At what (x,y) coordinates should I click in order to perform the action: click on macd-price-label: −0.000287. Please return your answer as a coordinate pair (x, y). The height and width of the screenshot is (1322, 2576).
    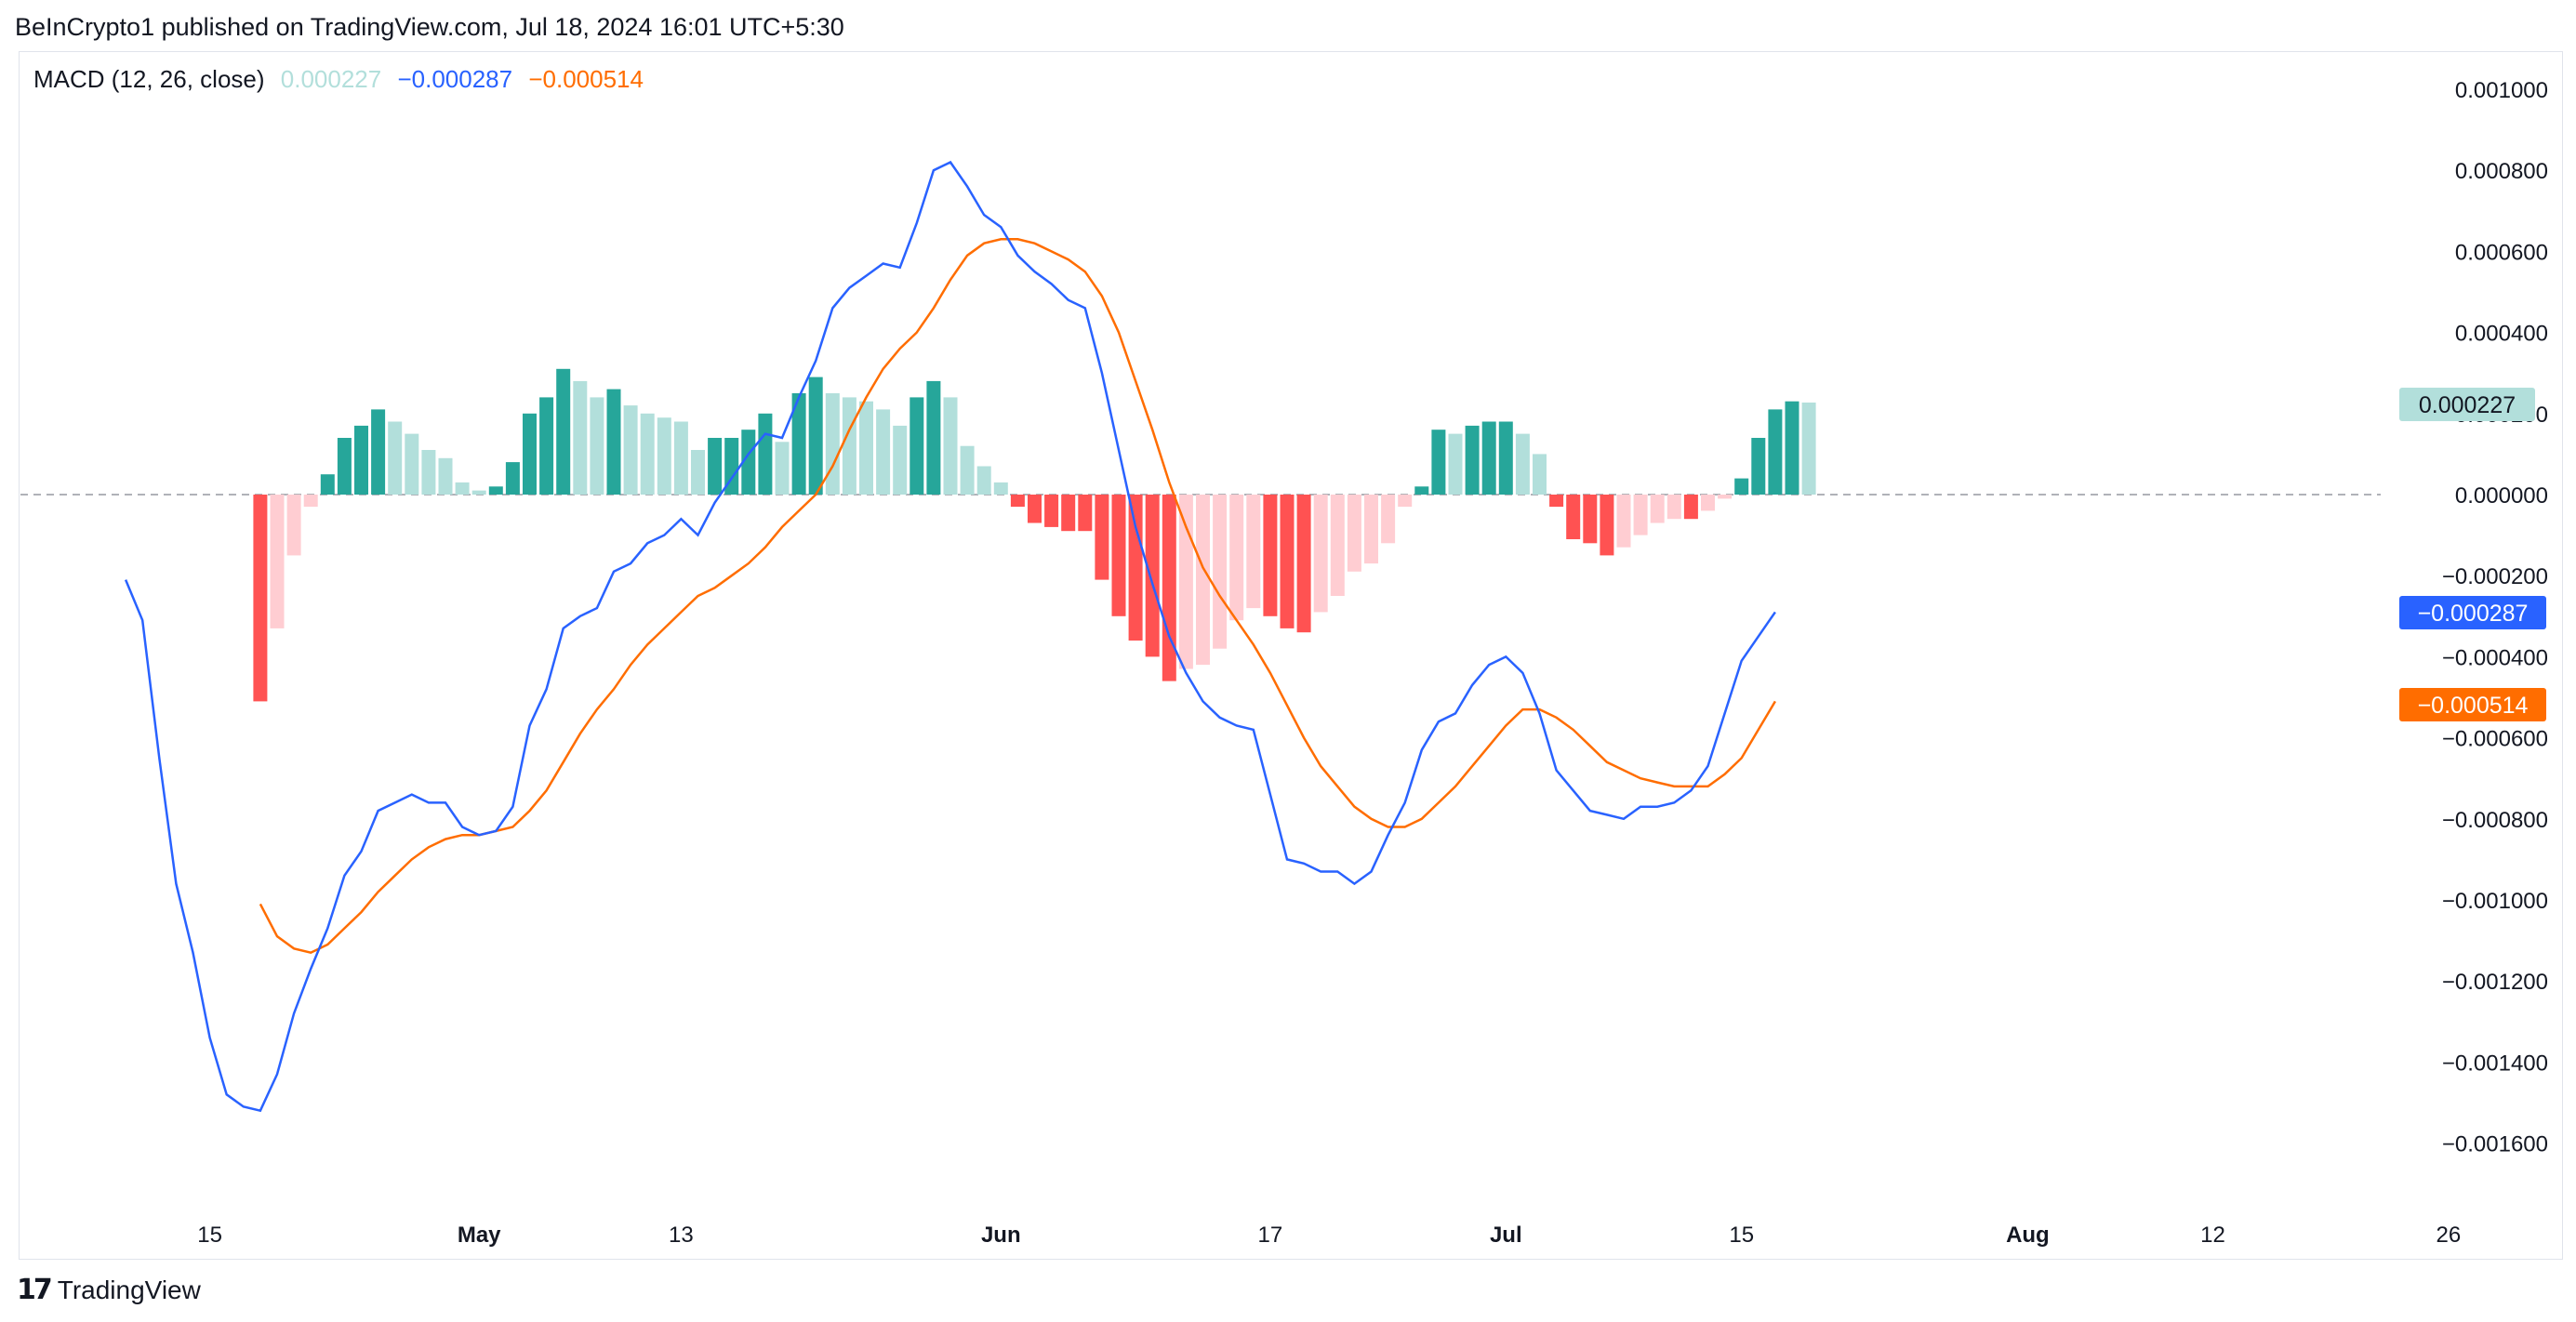
    Looking at the image, I should click on (2473, 614).